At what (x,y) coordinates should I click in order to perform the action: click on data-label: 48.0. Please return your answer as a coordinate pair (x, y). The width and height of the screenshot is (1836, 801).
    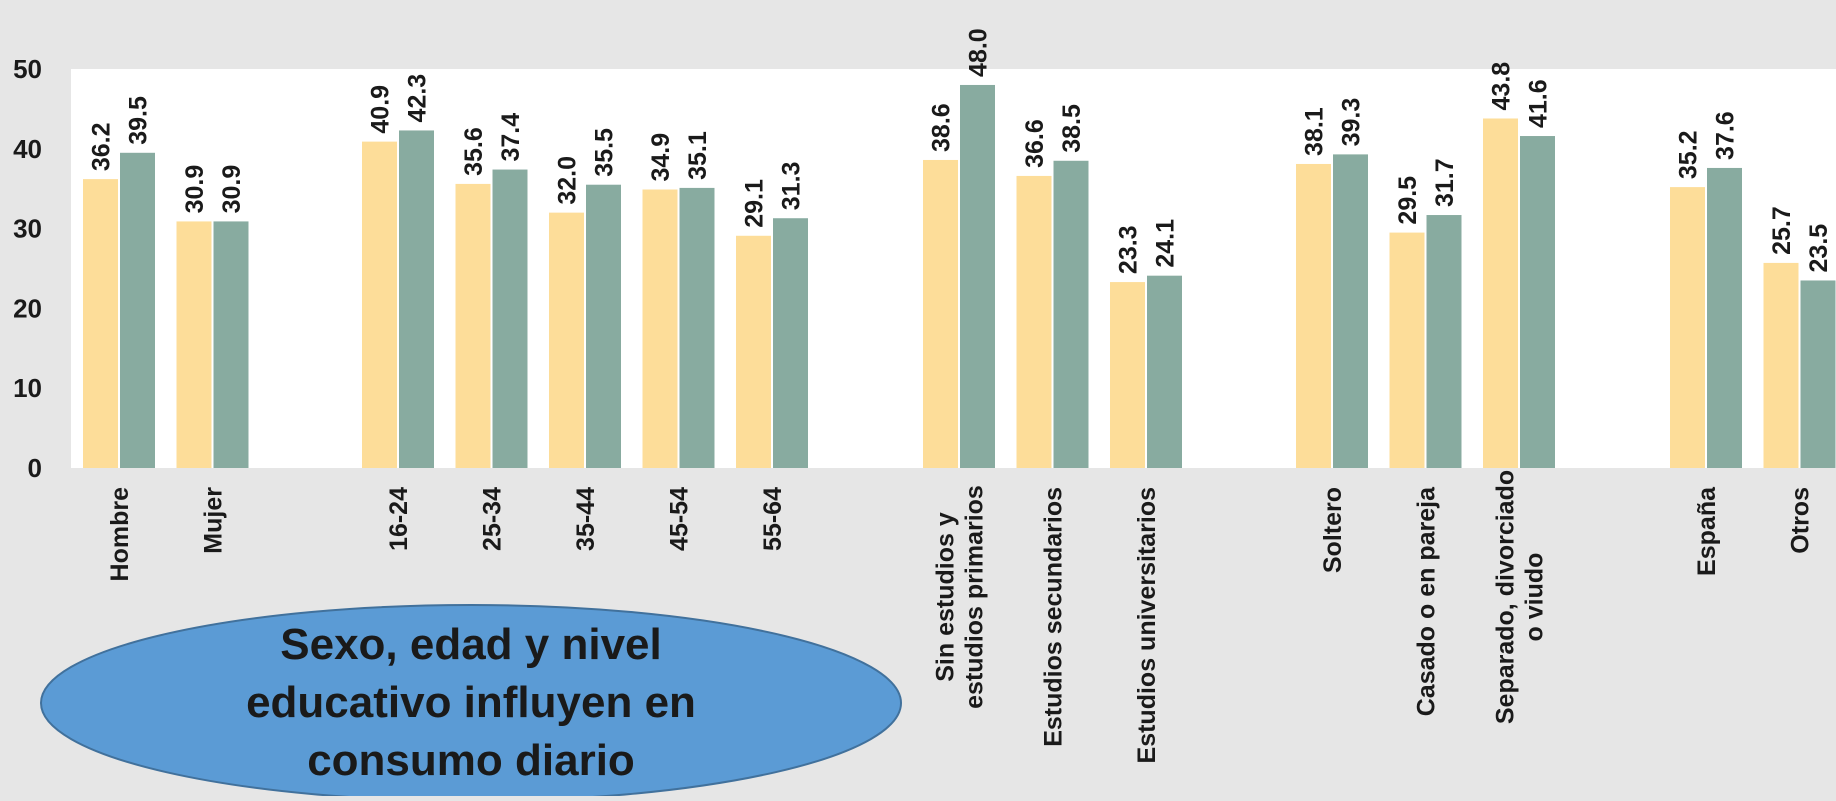
    Looking at the image, I should click on (979, 52).